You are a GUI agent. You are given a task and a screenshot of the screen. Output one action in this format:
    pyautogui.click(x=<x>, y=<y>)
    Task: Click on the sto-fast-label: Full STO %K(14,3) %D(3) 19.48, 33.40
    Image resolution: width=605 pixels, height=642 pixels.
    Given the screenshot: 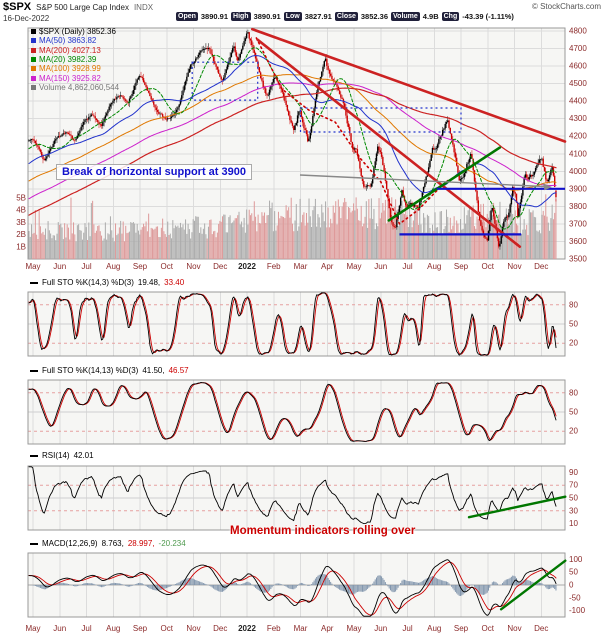 What is the action you would take?
    pyautogui.click(x=107, y=282)
    